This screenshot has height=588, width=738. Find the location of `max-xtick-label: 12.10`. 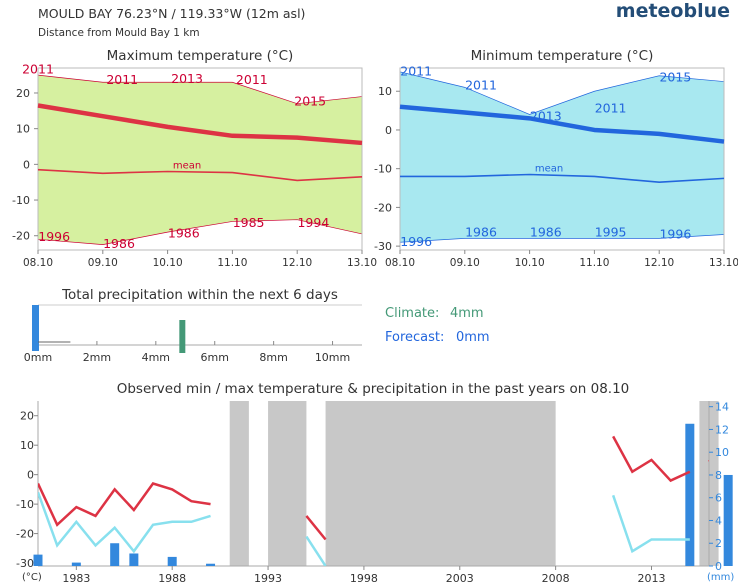

max-xtick-label: 12.10 is located at coordinates (297, 263).